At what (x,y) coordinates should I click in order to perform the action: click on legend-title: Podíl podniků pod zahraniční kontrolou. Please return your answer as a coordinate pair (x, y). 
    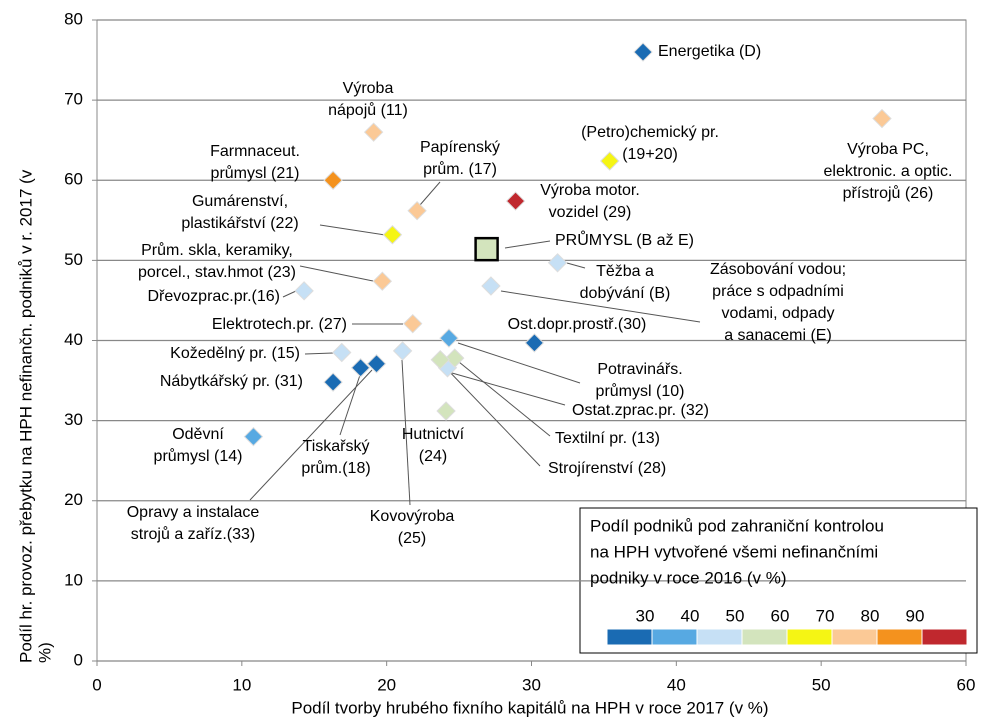
    Looking at the image, I should click on (737, 525).